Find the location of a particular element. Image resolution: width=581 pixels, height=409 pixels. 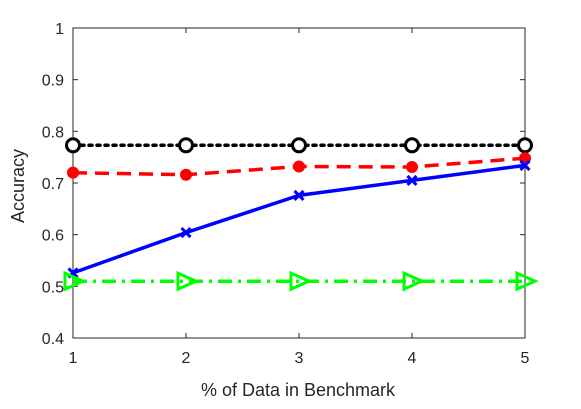

x-tick-label: 4 is located at coordinates (412, 358).